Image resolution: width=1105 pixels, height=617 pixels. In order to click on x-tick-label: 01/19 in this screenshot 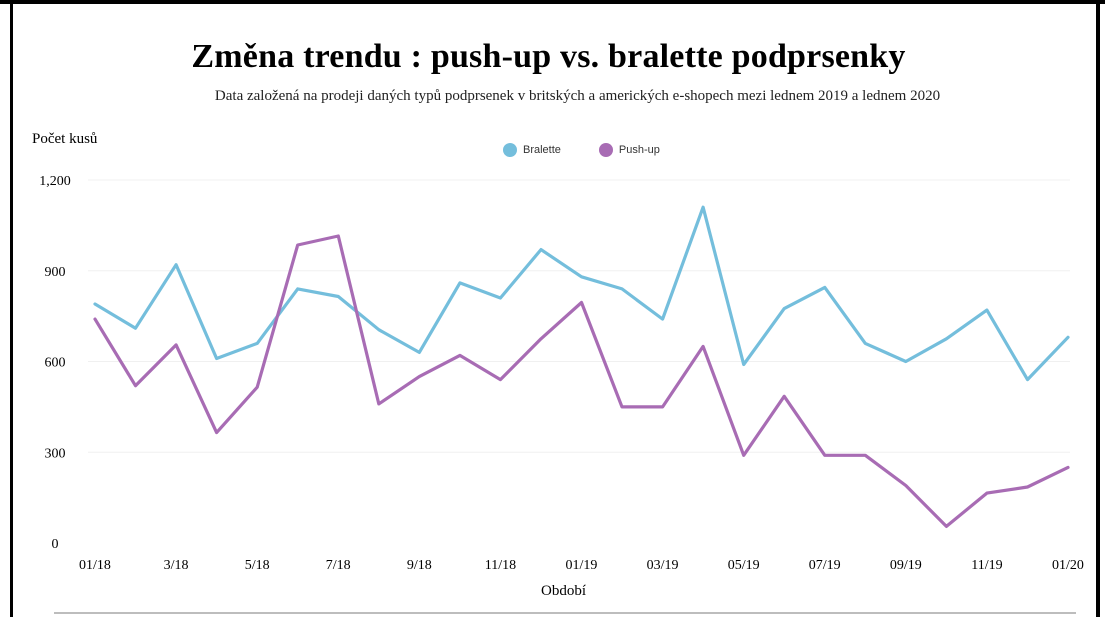, I will do `click(582, 565)`.